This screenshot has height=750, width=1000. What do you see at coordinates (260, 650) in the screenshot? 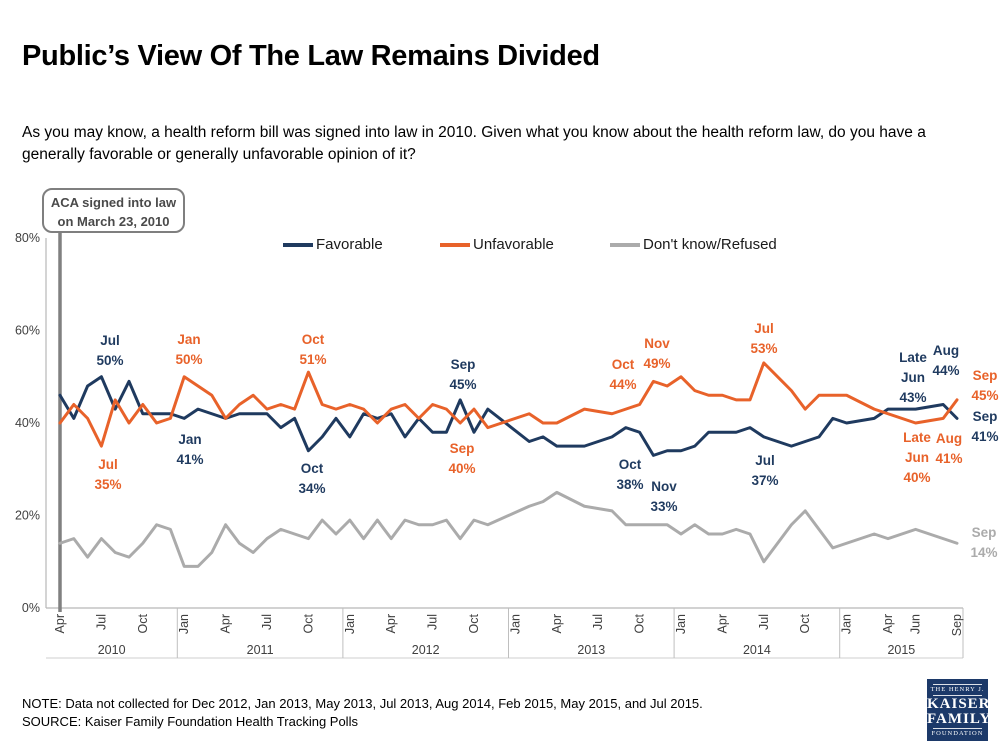
I see `year-label: 2011` at bounding box center [260, 650].